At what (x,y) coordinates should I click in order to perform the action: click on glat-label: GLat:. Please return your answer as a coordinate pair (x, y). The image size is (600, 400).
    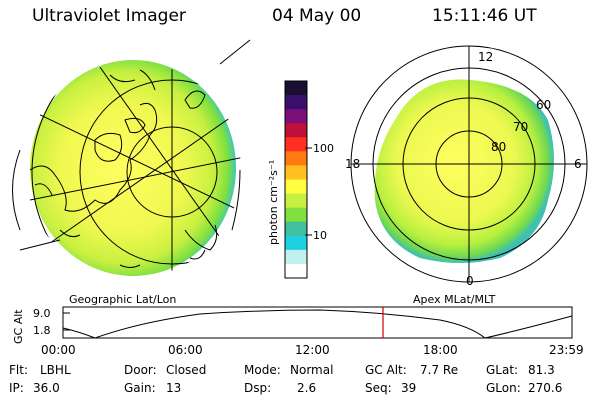
    Looking at the image, I should click on (502, 370).